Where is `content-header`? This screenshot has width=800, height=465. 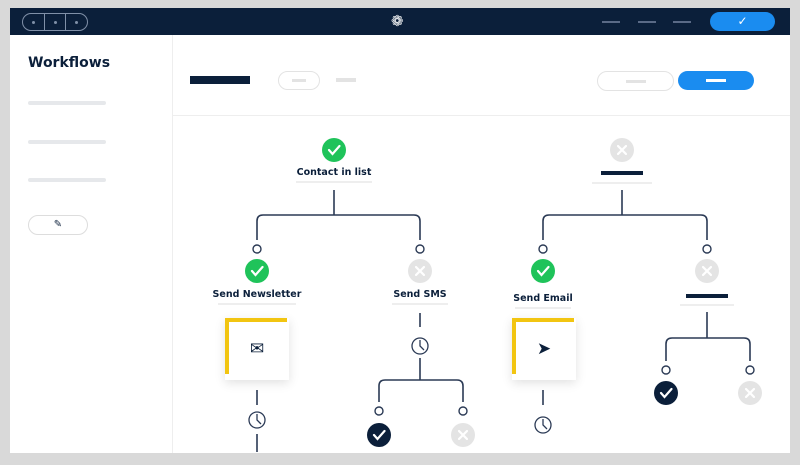
content-header is located at coordinates (481, 75).